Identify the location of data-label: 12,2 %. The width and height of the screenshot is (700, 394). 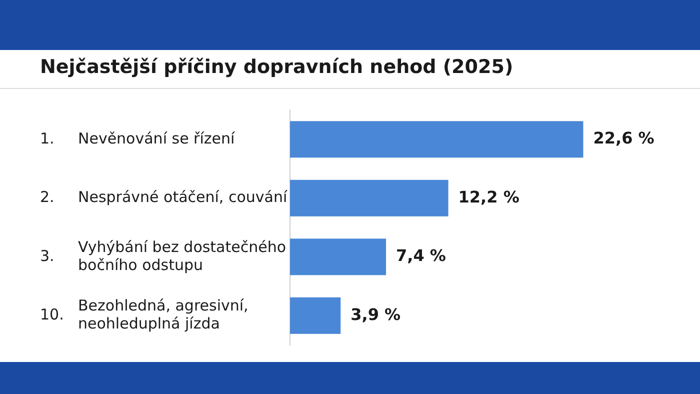
(489, 196).